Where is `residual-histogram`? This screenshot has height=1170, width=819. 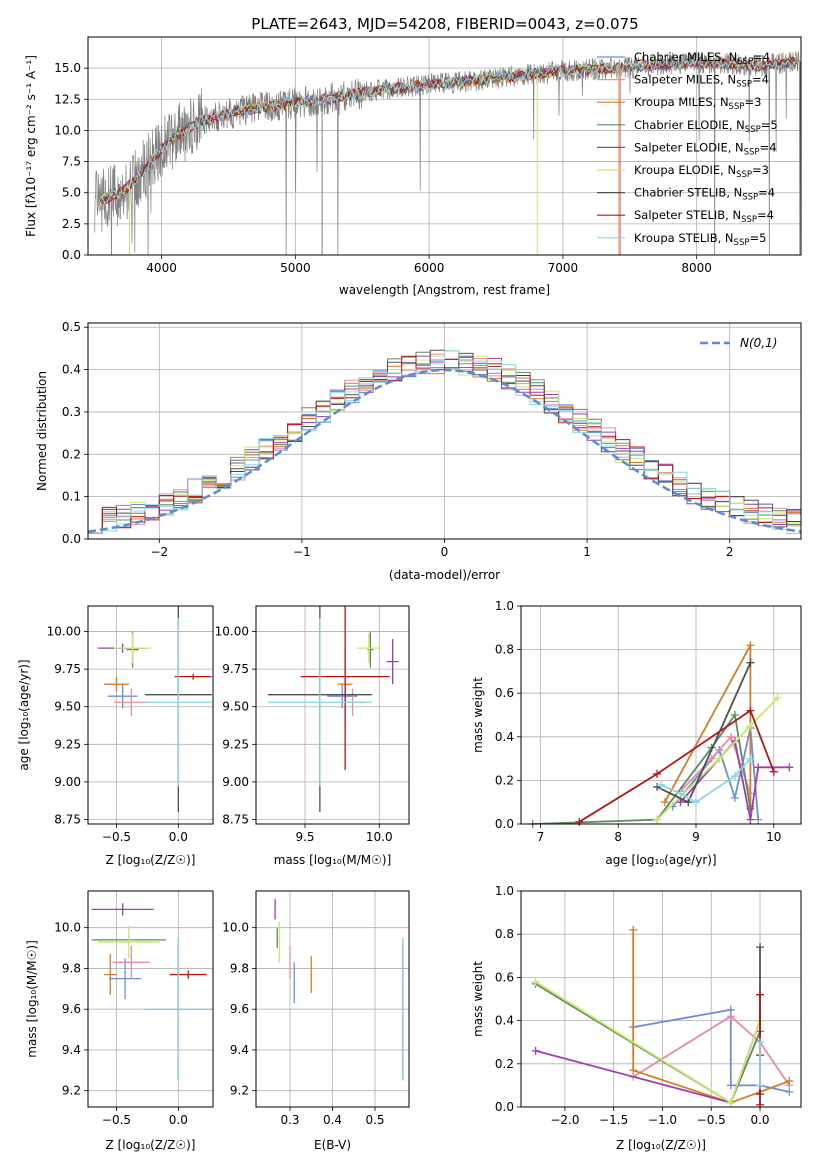
residual-histogram is located at coordinates (444, 444).